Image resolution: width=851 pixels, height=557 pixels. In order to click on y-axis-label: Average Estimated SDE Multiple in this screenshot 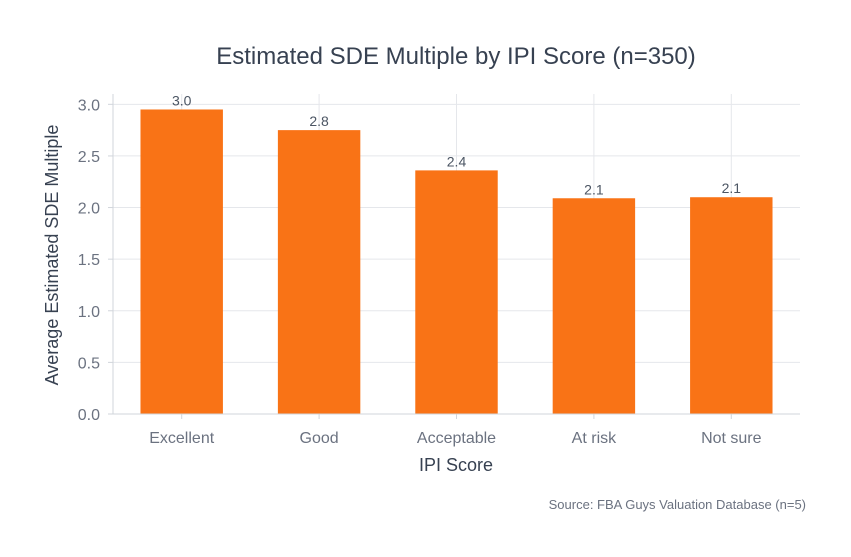, I will do `click(52, 255)`.